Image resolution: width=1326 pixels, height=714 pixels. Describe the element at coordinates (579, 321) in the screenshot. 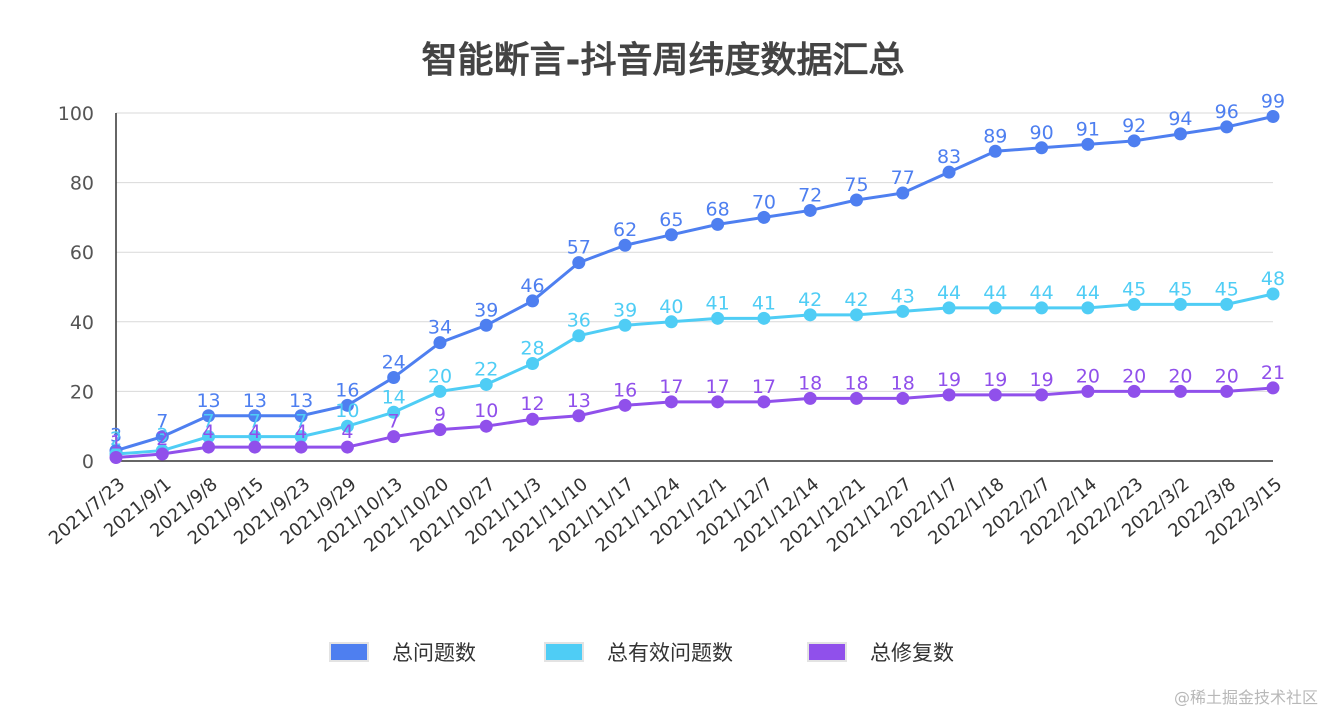

I see `data-label: 36` at that location.